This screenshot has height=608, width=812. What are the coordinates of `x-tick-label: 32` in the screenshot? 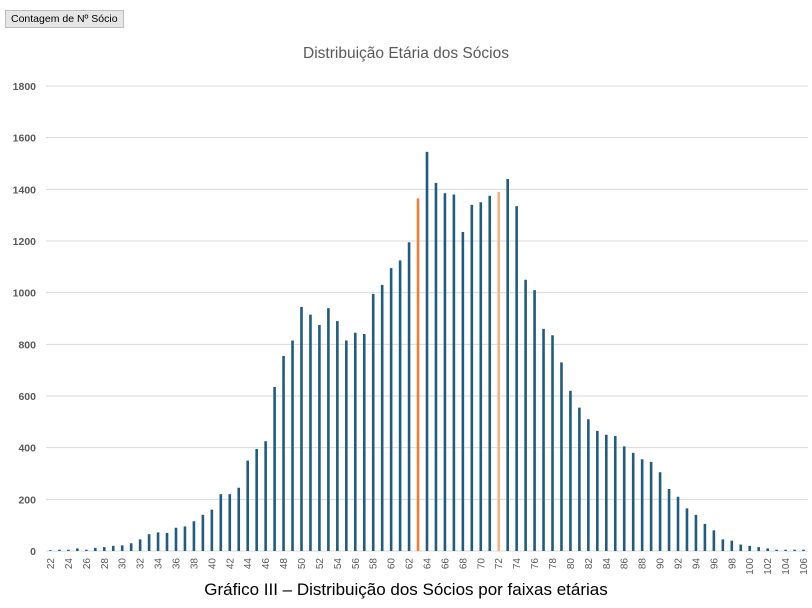 It's located at (141, 564).